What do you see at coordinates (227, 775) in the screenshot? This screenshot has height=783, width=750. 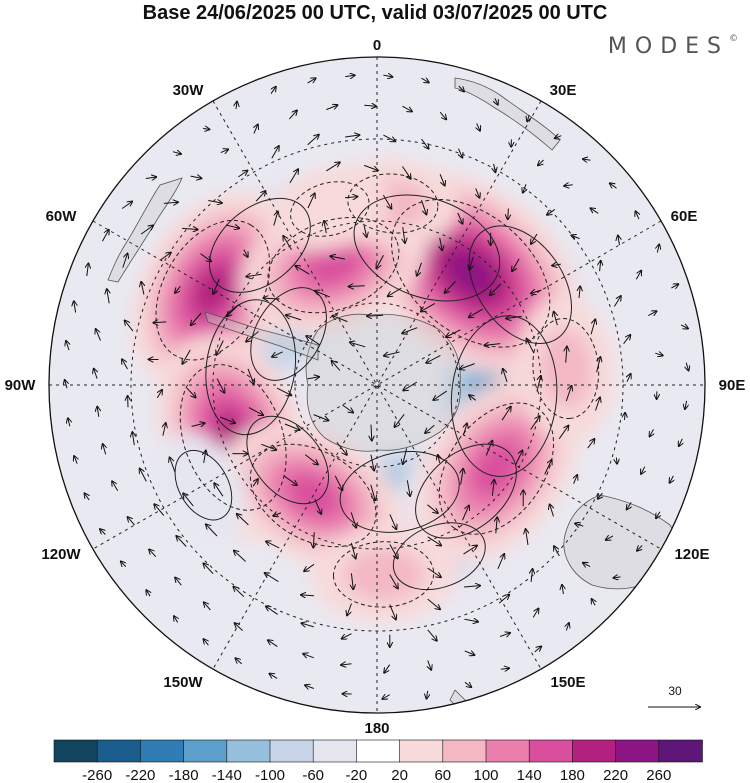 I see `colorbar-tick-label: -140` at bounding box center [227, 775].